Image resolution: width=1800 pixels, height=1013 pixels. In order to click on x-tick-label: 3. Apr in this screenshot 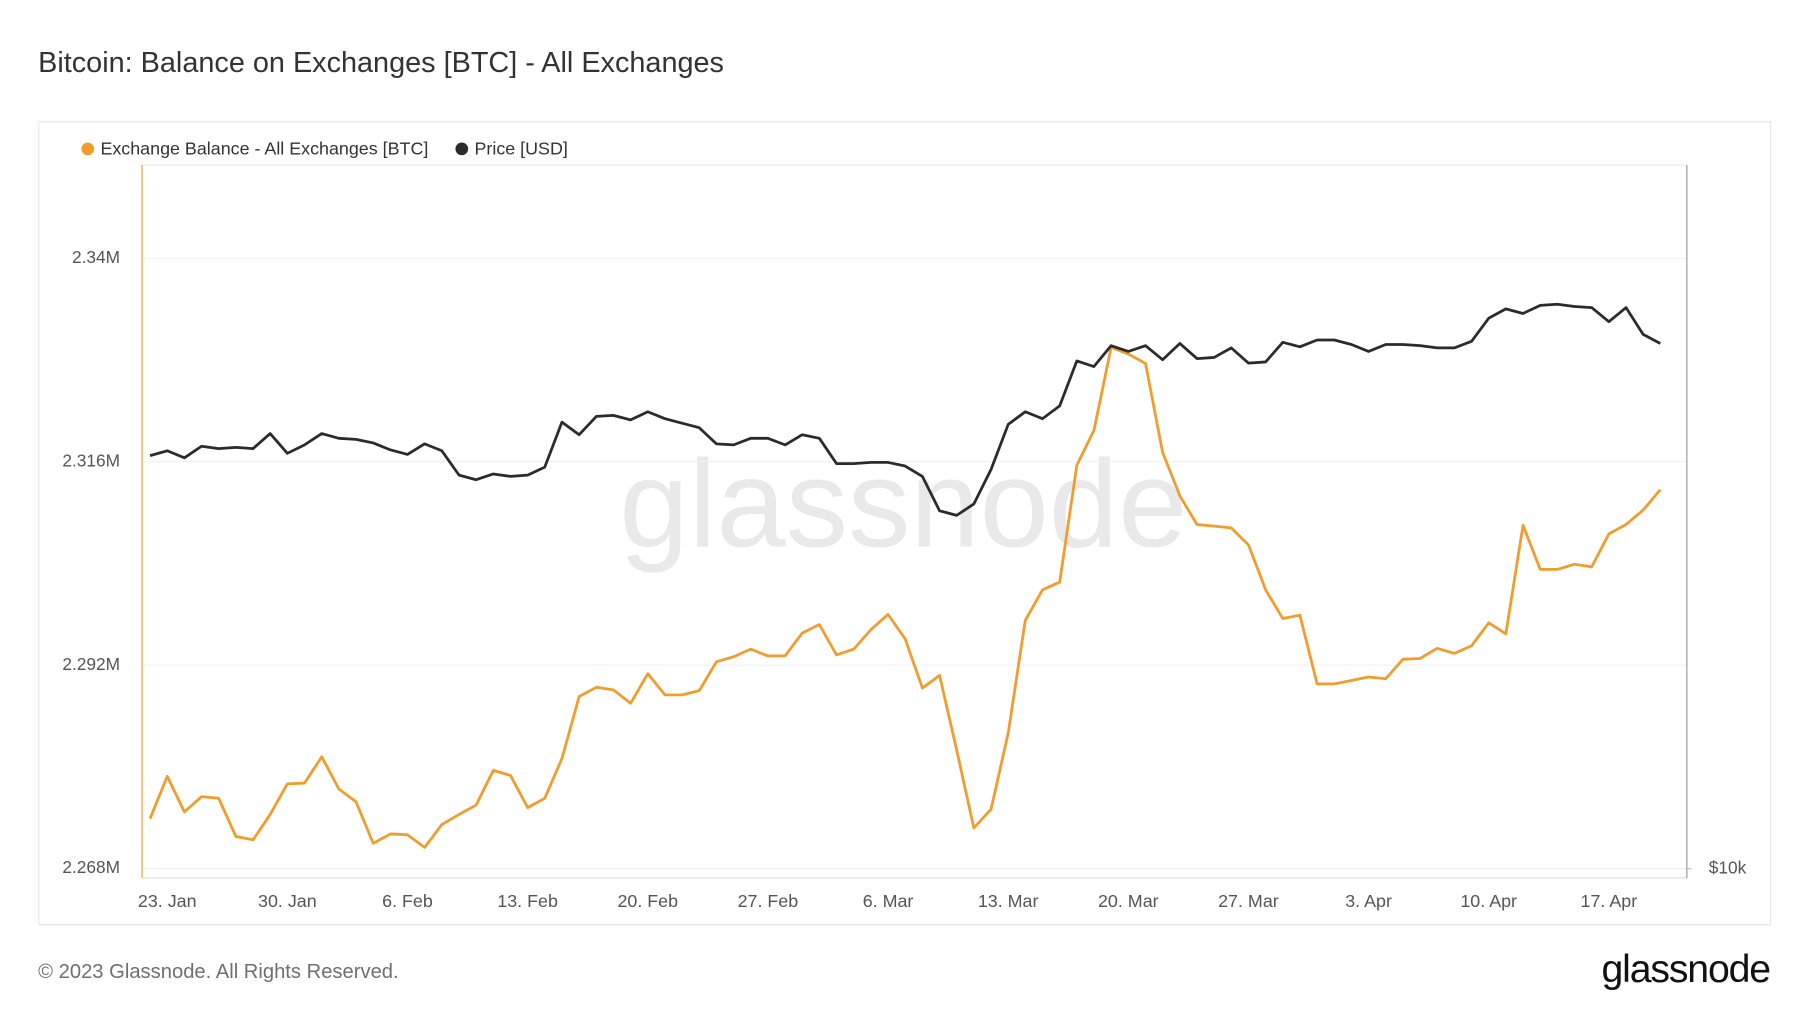, I will do `click(1368, 901)`.